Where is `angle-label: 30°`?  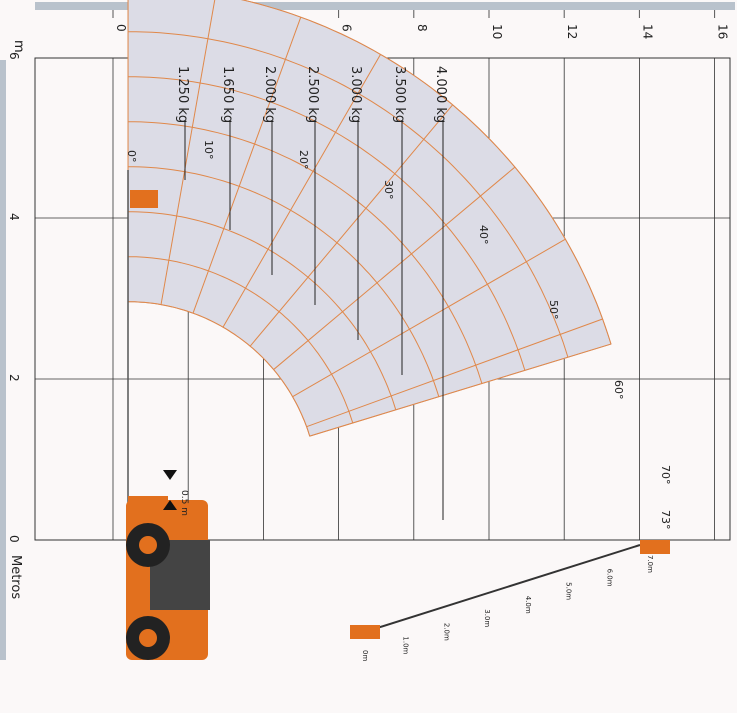 angle-label: 30° is located at coordinates (388, 190).